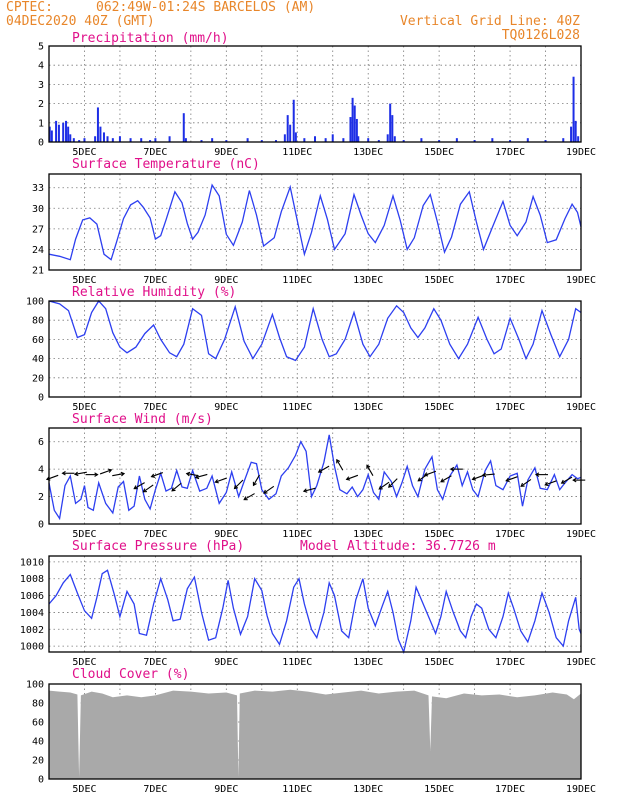 The height and width of the screenshot is (800, 618). Describe the element at coordinates (41, 85) in the screenshot. I see `y-tick-label: 3` at that location.